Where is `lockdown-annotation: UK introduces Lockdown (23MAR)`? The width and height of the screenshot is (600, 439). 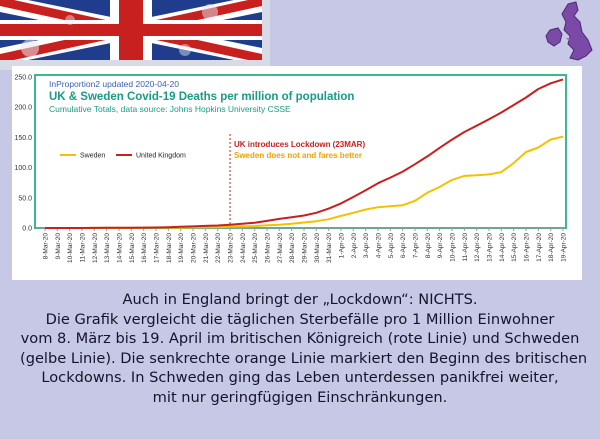
lockdown-annotation: UK introduces Lockdown (23MAR) is located at coordinates (299, 144).